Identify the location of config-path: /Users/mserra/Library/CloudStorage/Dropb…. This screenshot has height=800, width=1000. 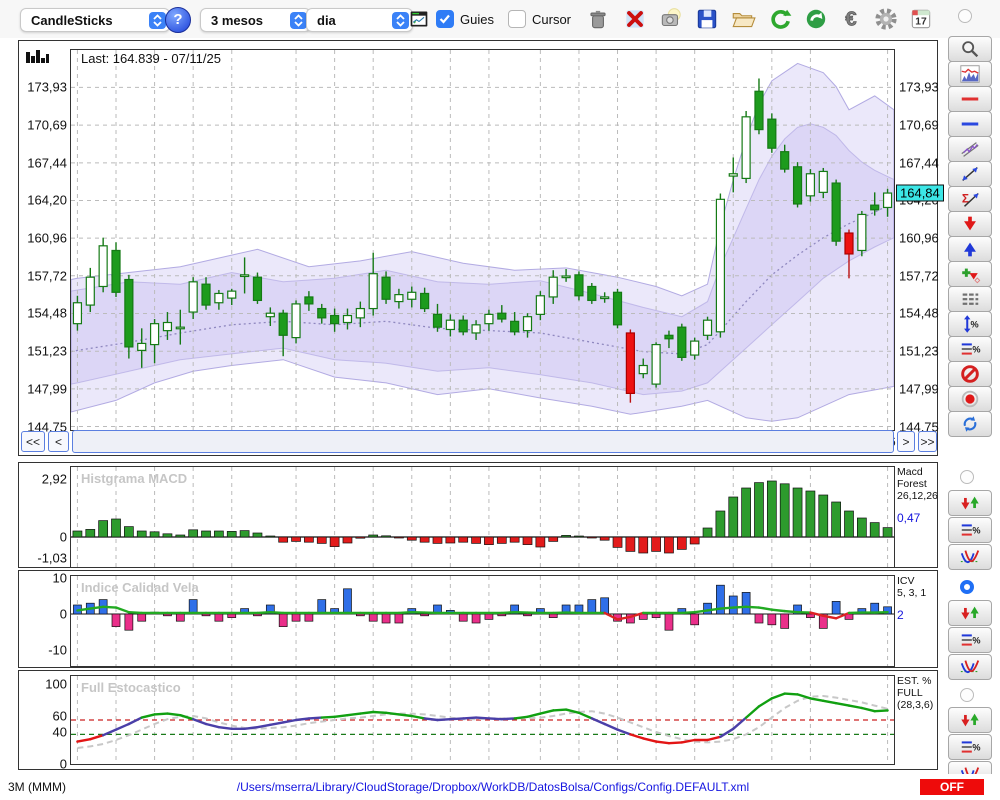
(493, 787).